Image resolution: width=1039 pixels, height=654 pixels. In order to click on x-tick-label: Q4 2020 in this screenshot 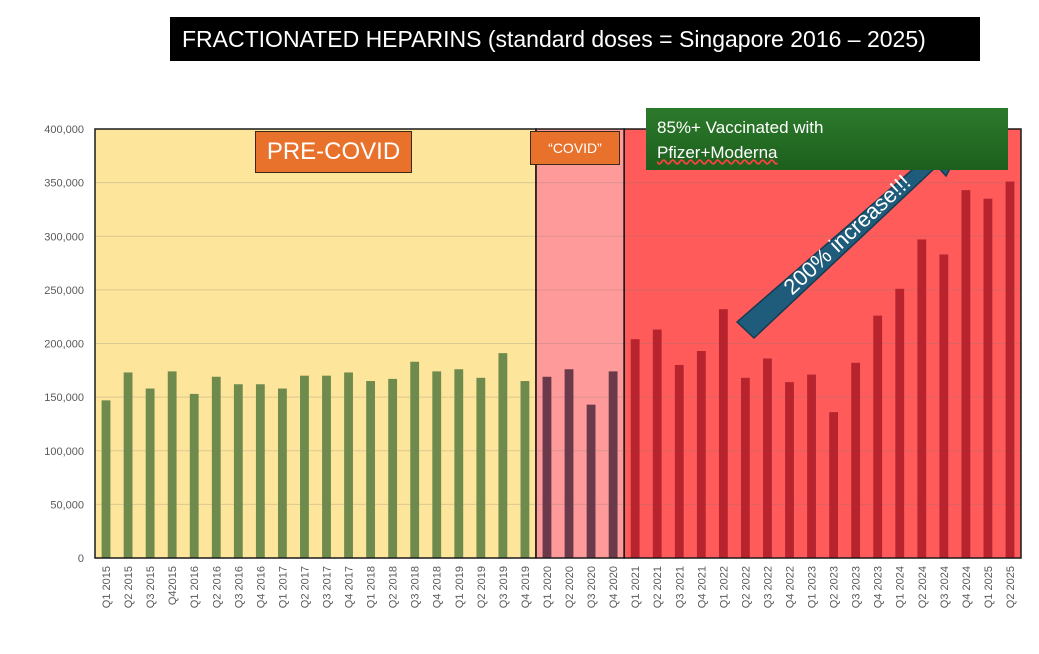, I will do `click(614, 587)`.